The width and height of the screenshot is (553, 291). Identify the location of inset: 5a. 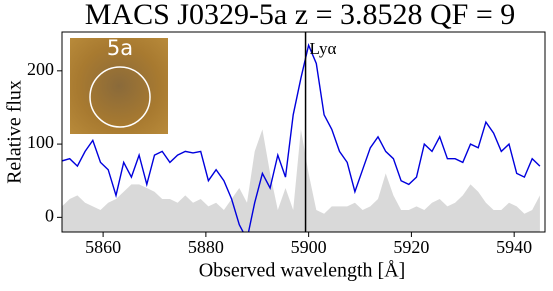
(119, 85).